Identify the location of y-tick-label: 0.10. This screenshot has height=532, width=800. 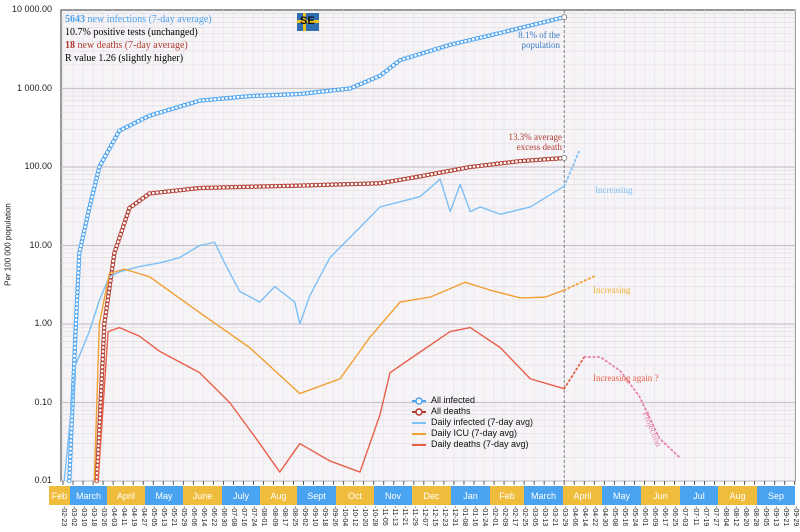
(43, 401).